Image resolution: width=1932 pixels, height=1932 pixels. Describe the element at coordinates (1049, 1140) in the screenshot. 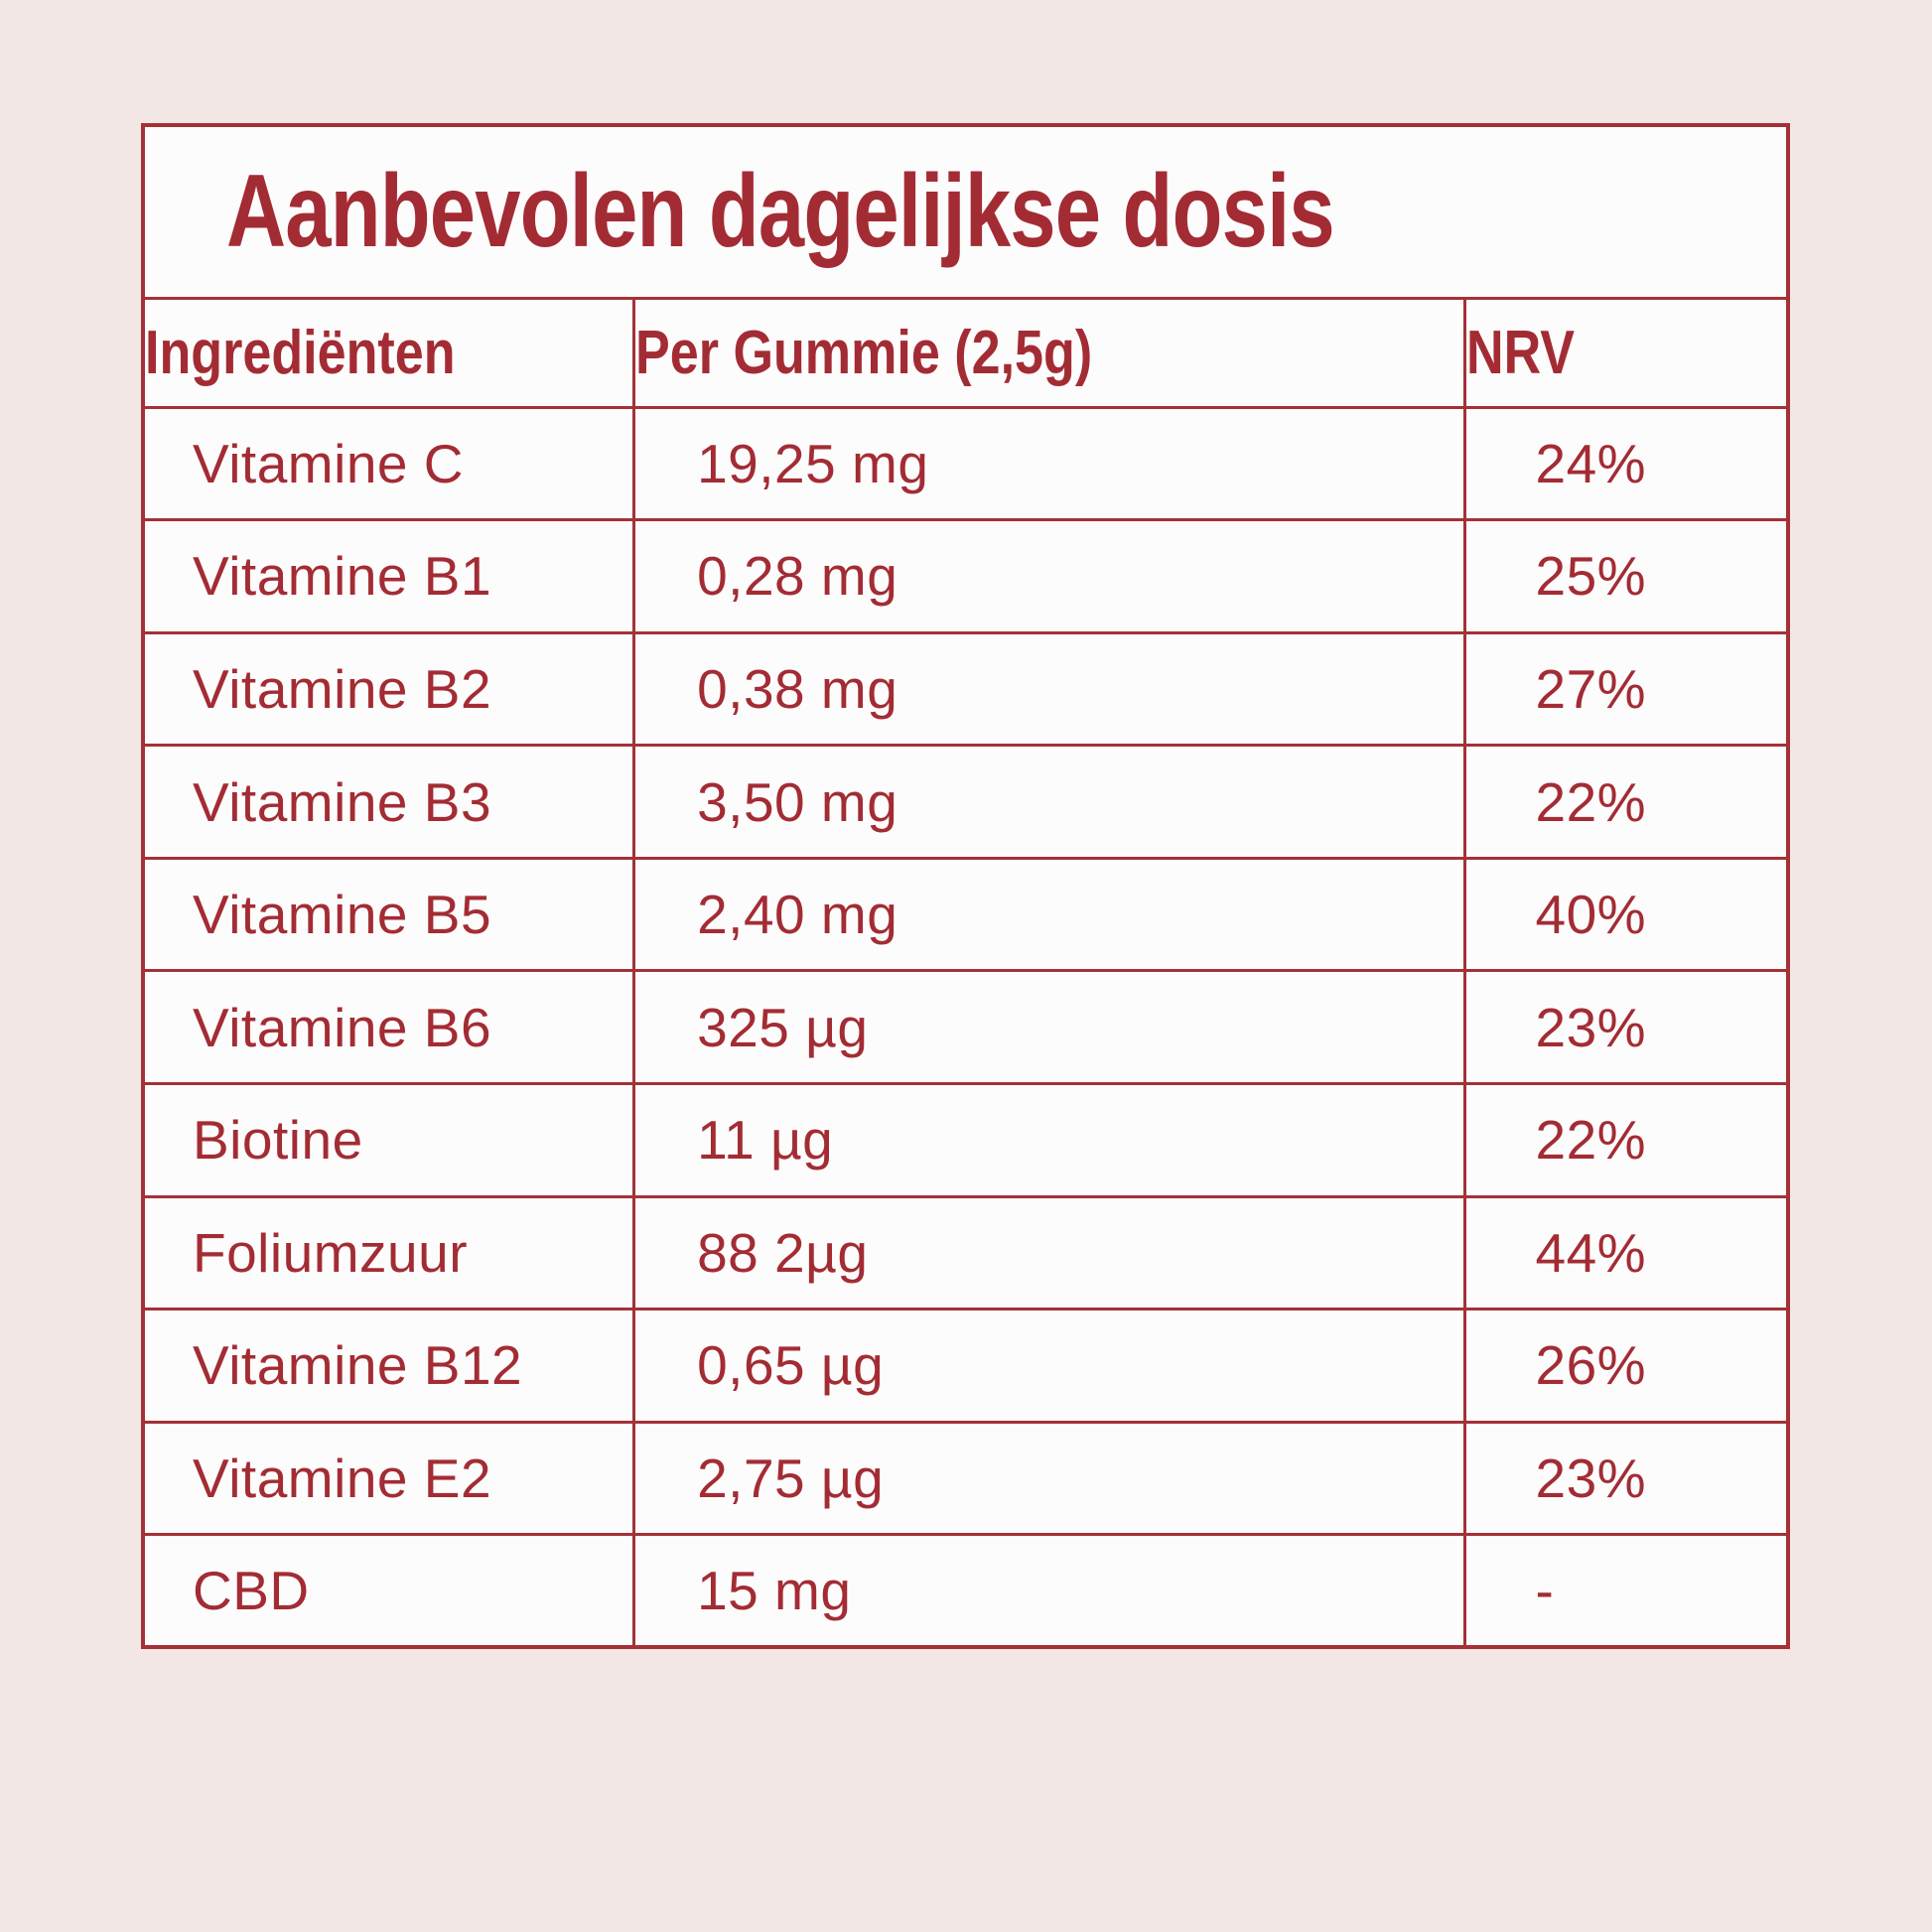

I see `amount-cell: 11 µg` at that location.